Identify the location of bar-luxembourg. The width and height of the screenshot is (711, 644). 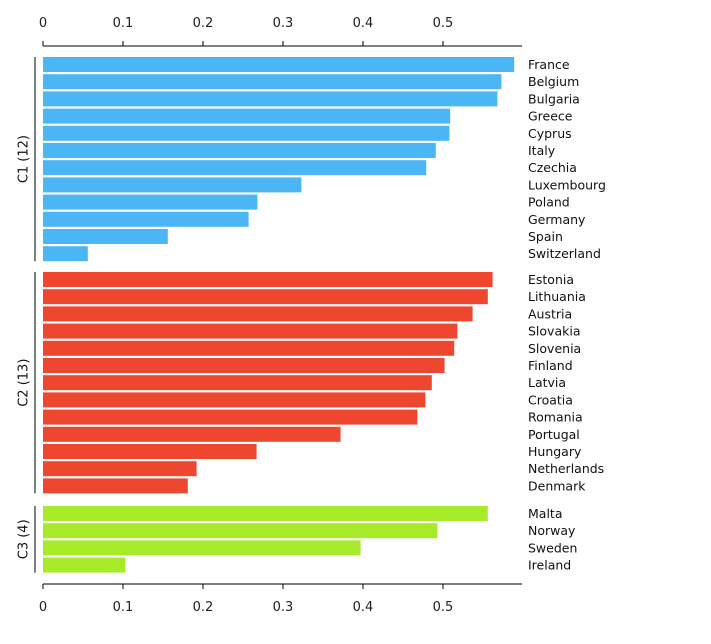
(172, 185).